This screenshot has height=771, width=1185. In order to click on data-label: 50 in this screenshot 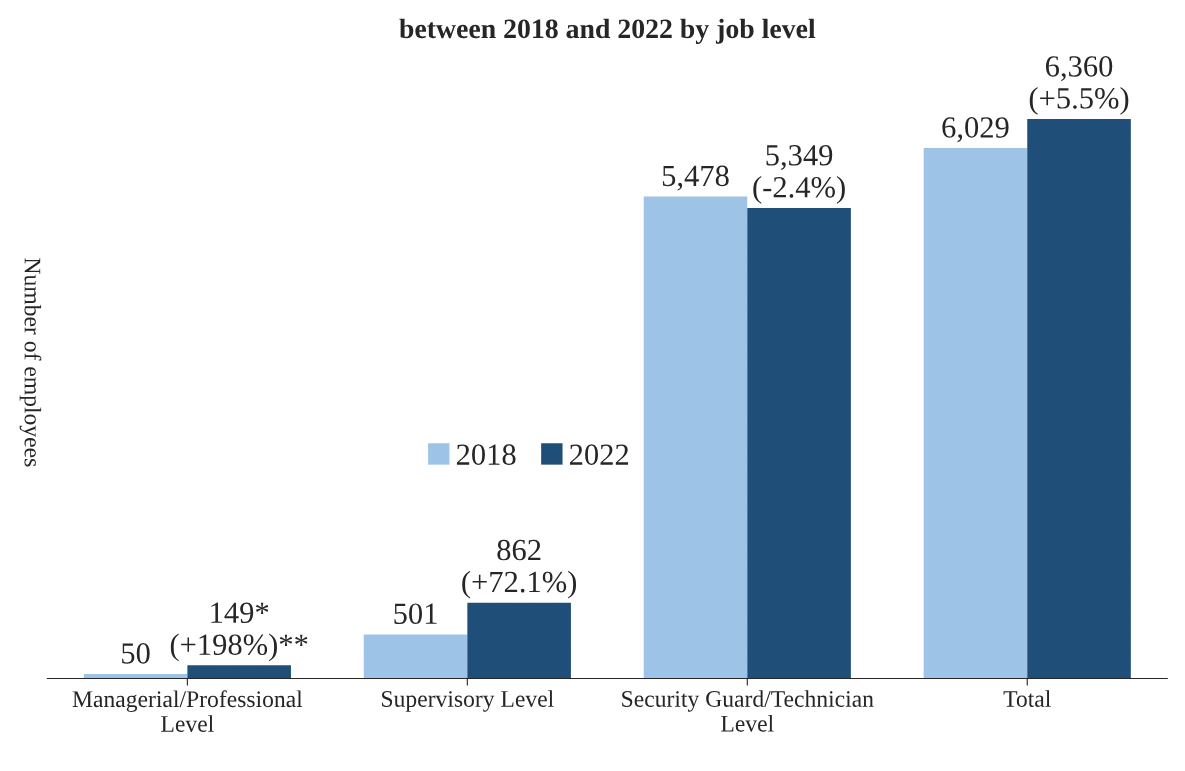, I will do `click(136, 653)`.